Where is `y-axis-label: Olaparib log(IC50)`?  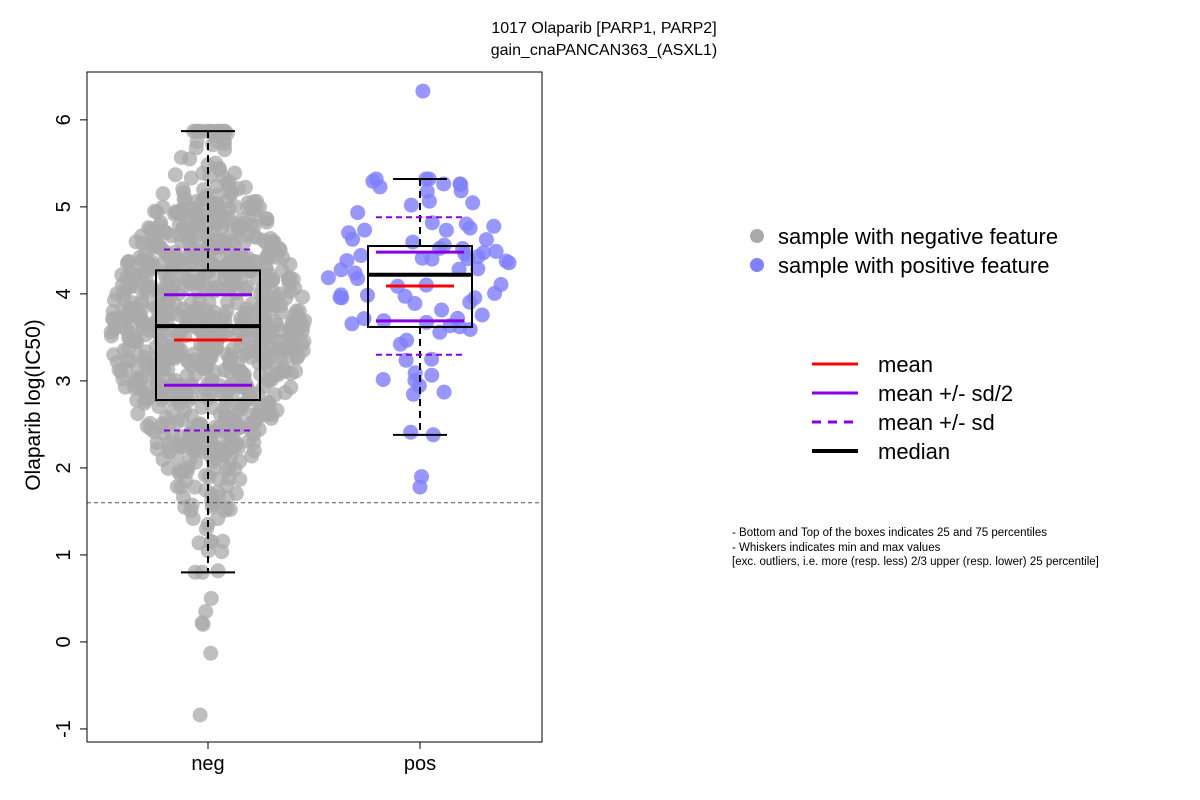
y-axis-label: Olaparib log(IC50) is located at coordinates (33, 405).